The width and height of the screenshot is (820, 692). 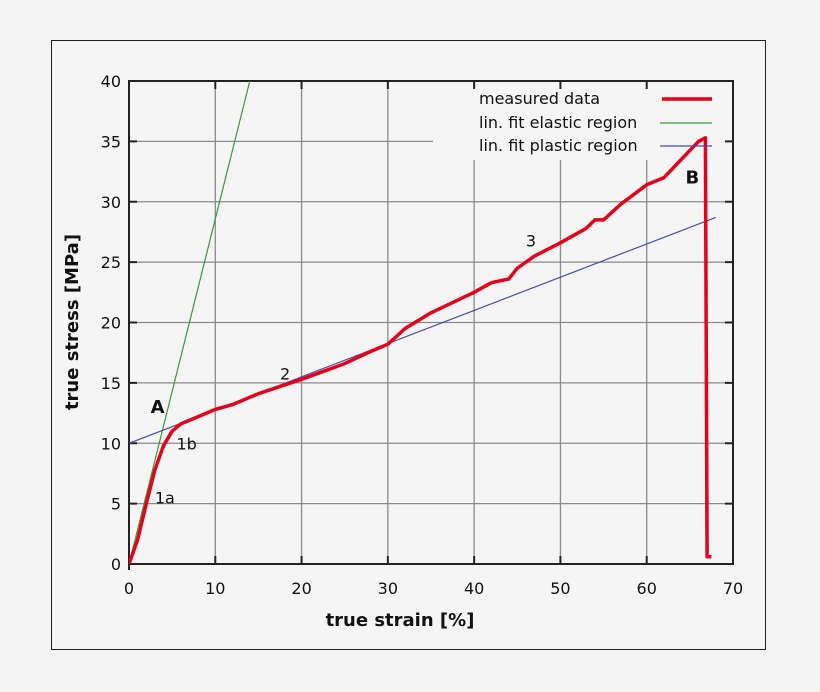 I want to click on annotation-2: 2, so click(x=285, y=373).